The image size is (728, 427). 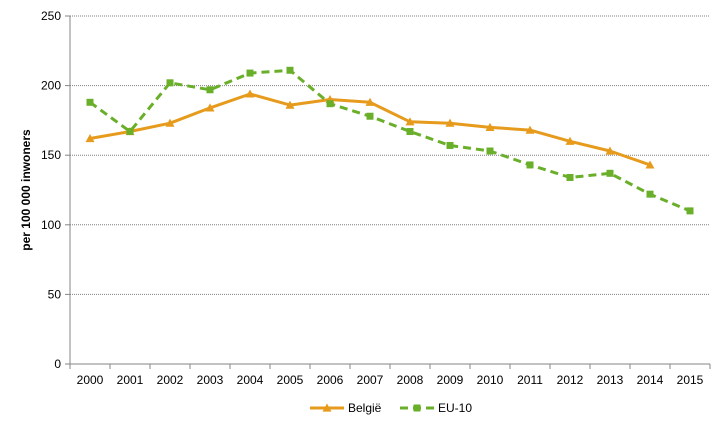 What do you see at coordinates (530, 380) in the screenshot?
I see `x-tick-label: 2011` at bounding box center [530, 380].